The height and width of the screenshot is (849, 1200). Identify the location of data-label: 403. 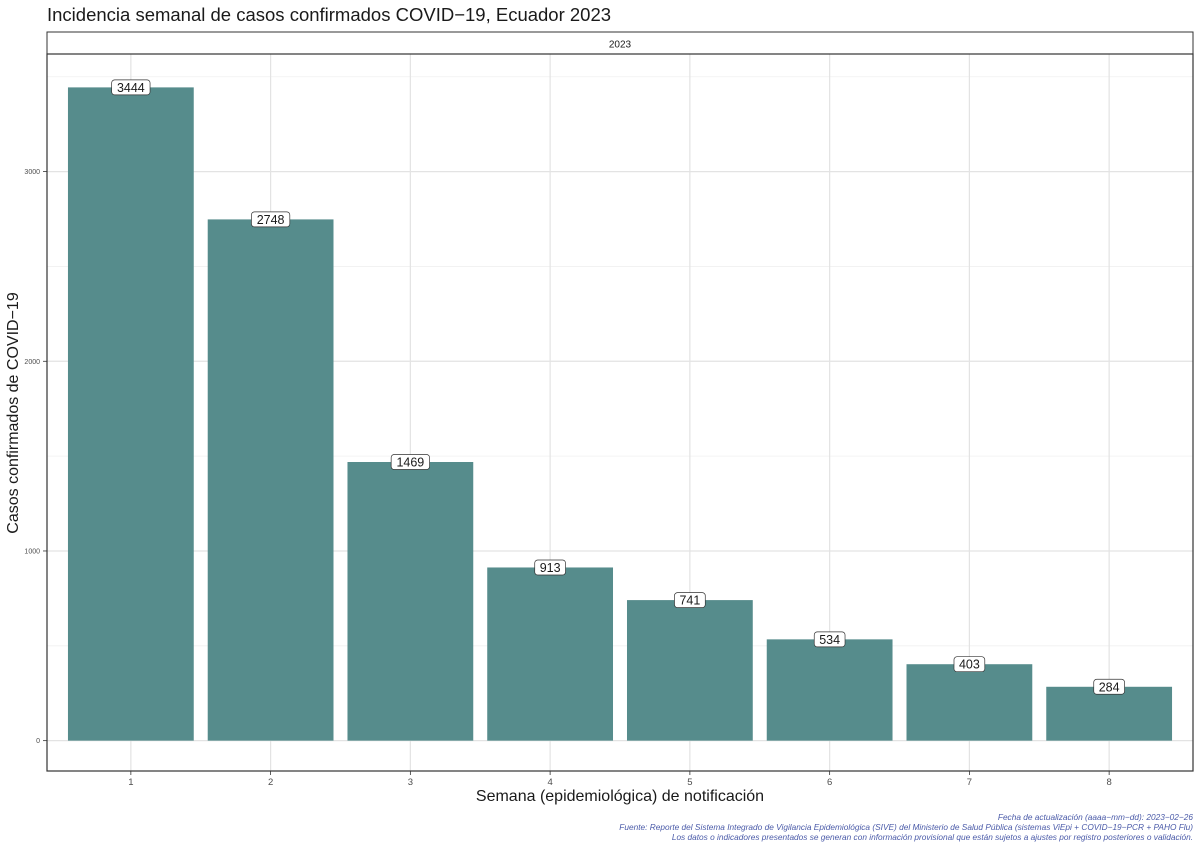
(969, 665).